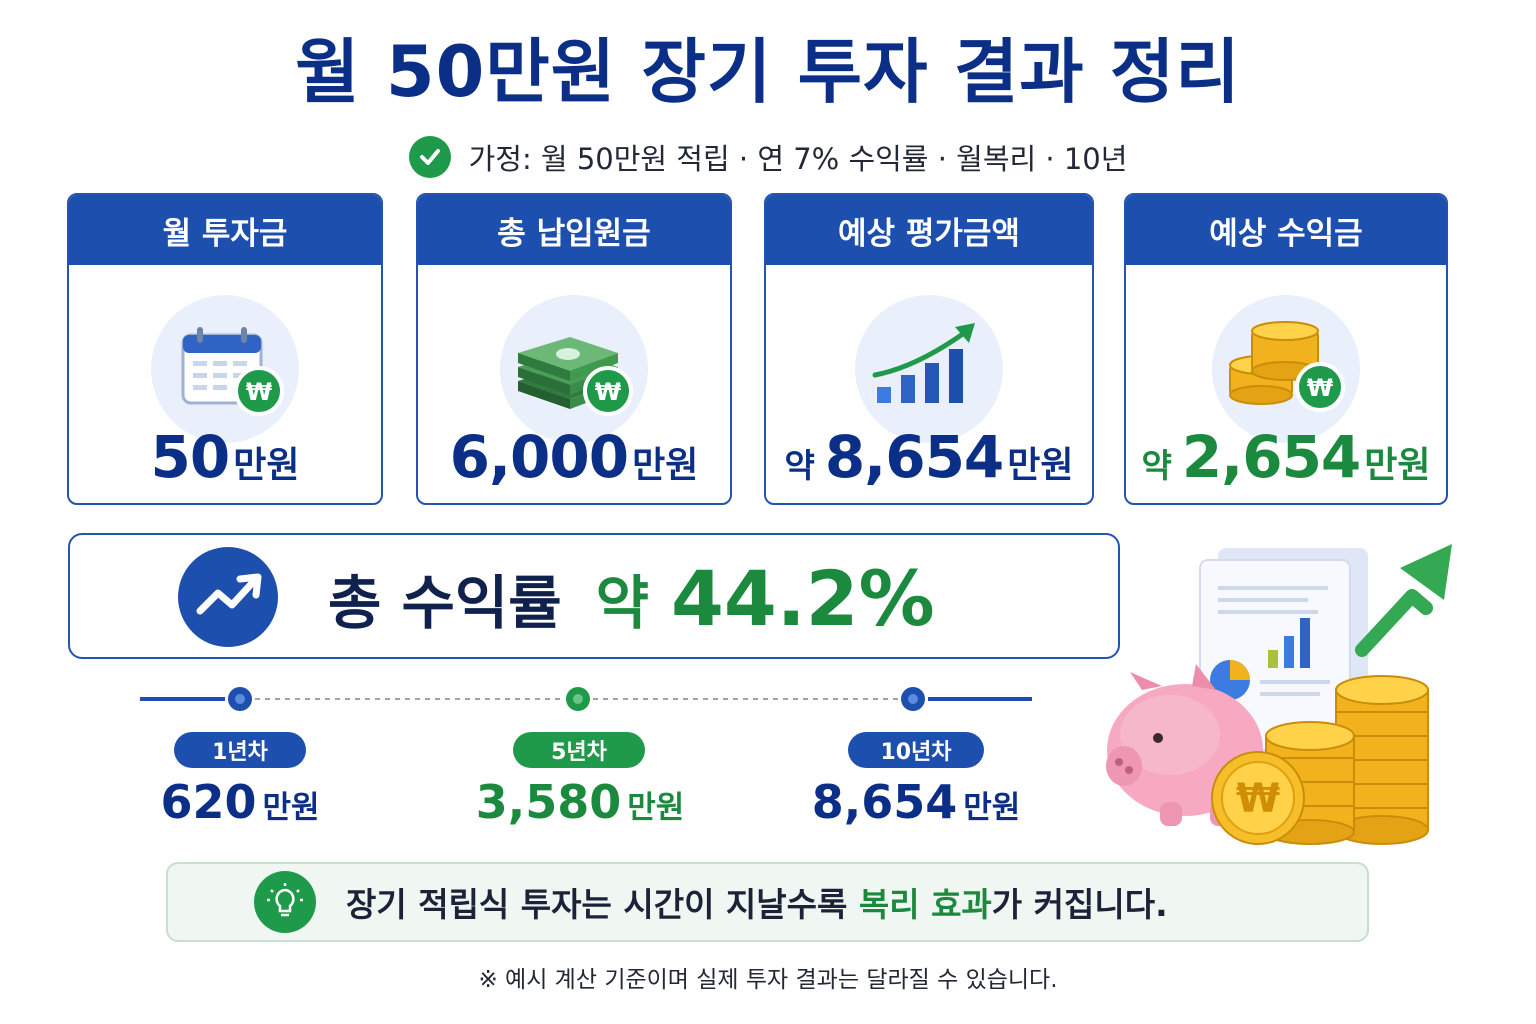 The width and height of the screenshot is (1536, 1024). I want to click on card-value: 6,000 만원, so click(574, 458).